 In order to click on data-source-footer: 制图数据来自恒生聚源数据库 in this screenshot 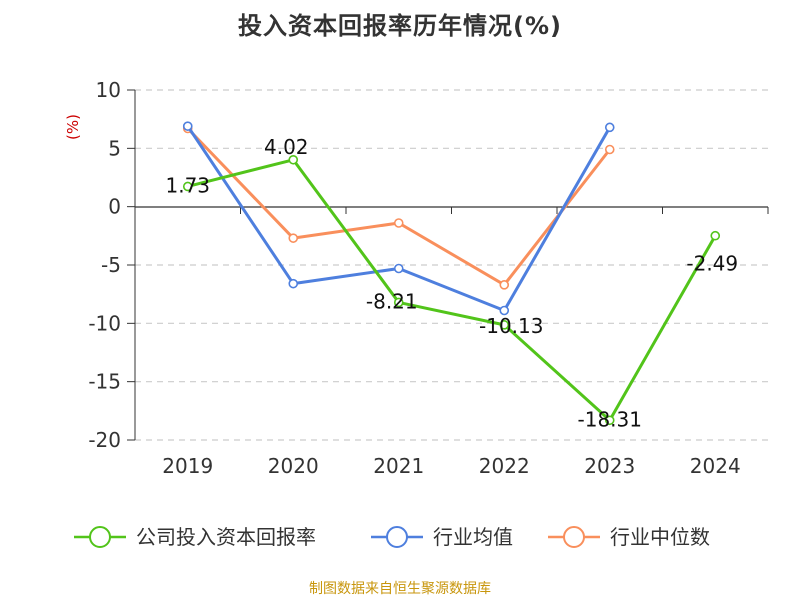, I will do `click(400, 589)`.